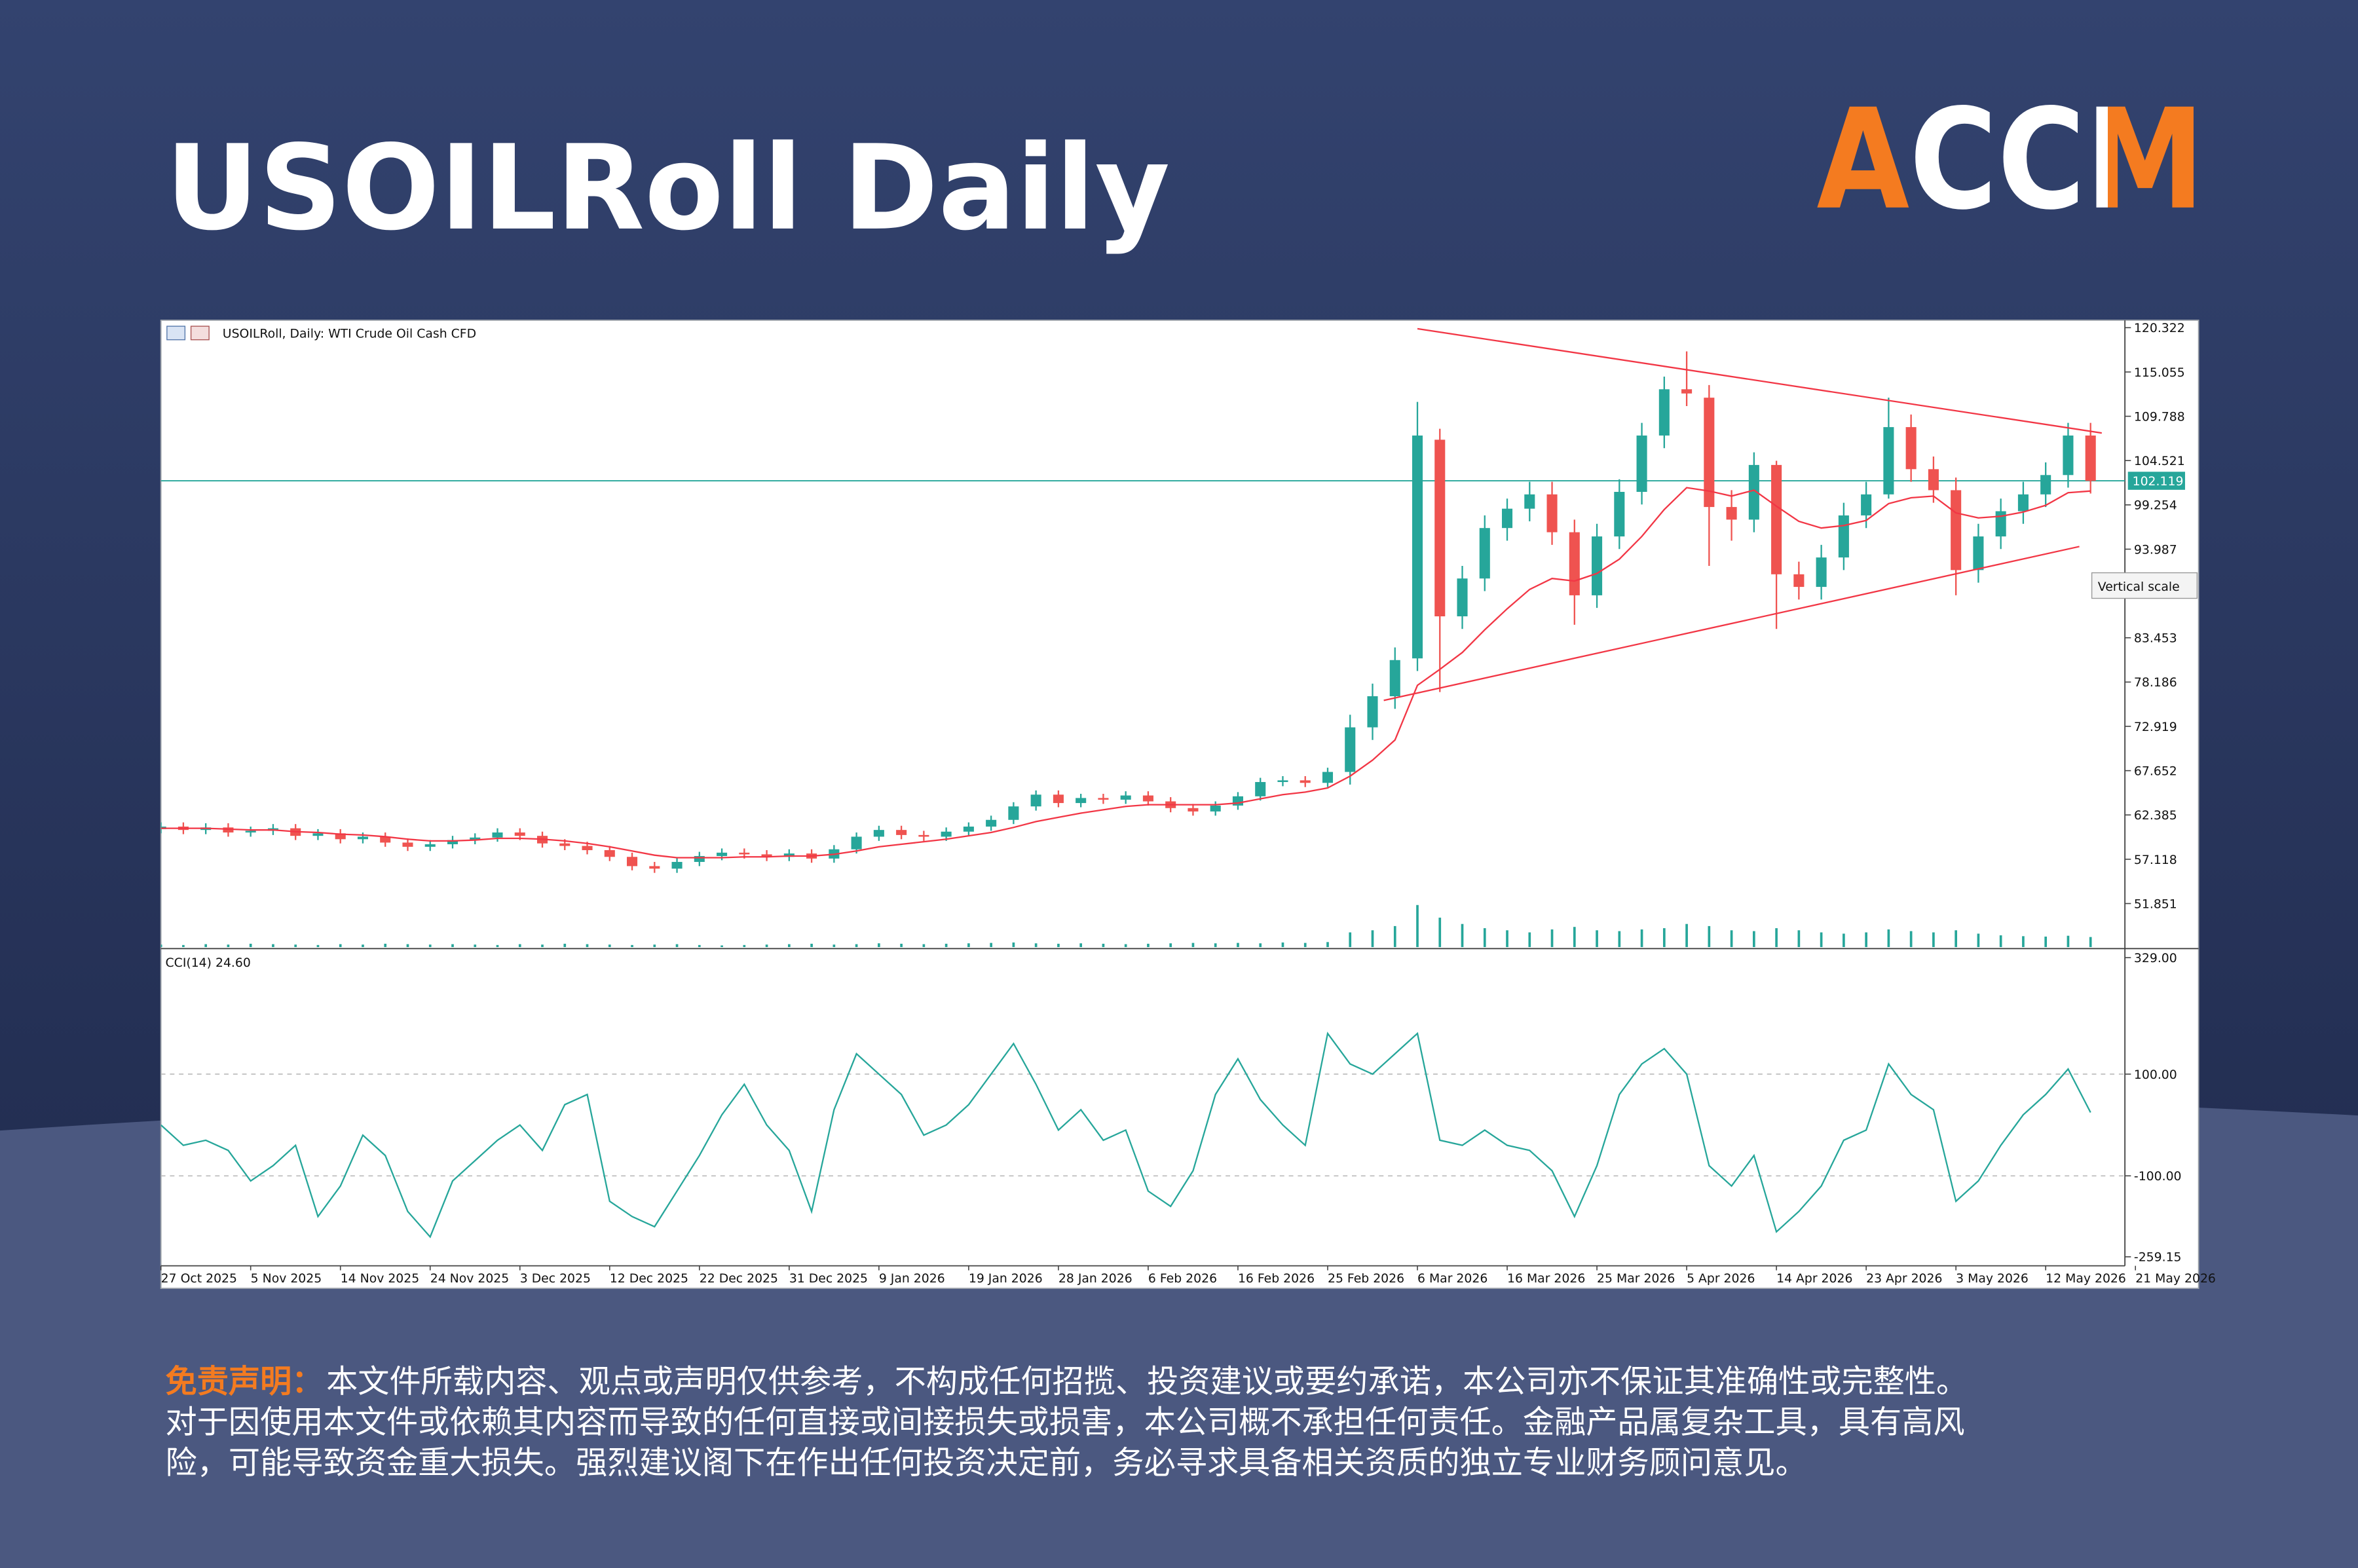 The image size is (2358, 1568). I want to click on indicator-plot, so click(1143, 1135).